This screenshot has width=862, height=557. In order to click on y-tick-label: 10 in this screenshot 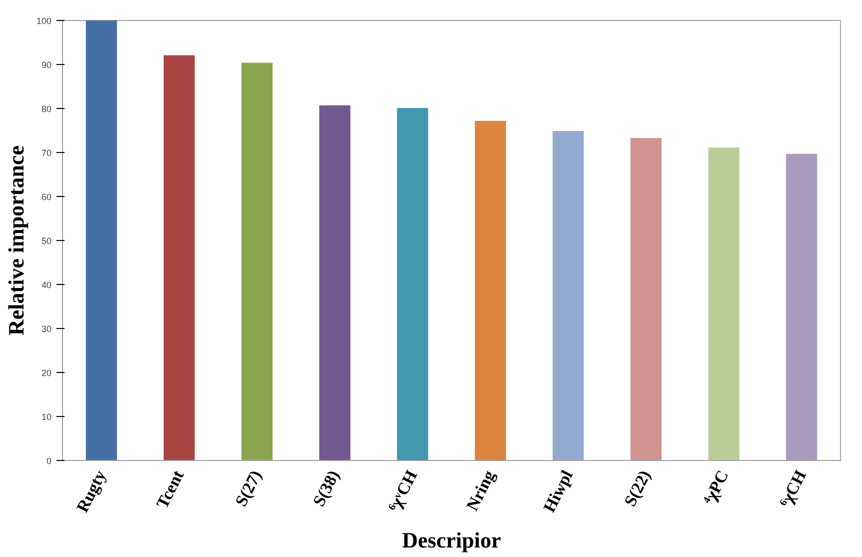, I will do `click(46, 417)`.